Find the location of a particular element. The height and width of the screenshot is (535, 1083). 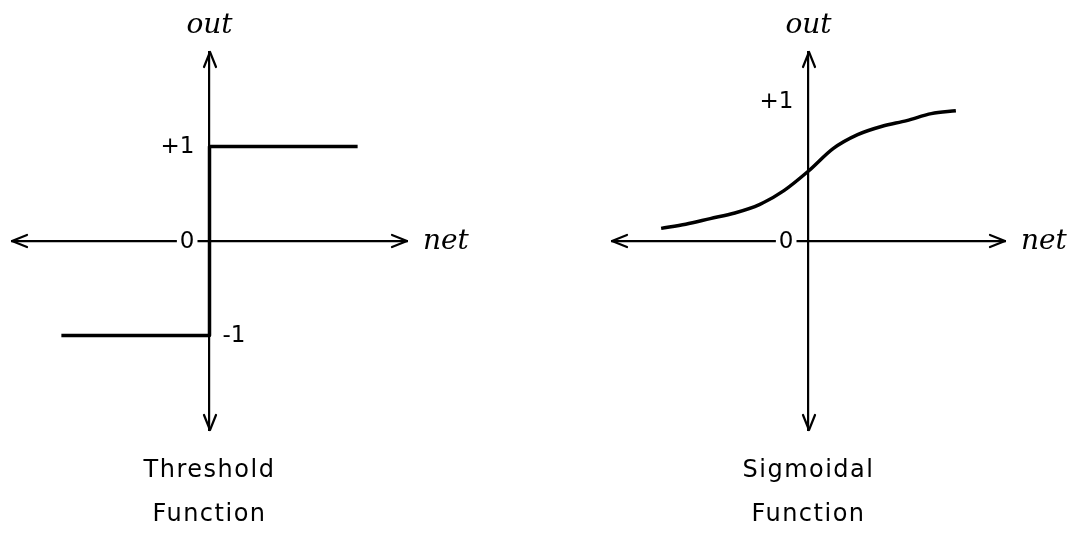

text: Sigmoidal Function is located at coordinates (808, 491).